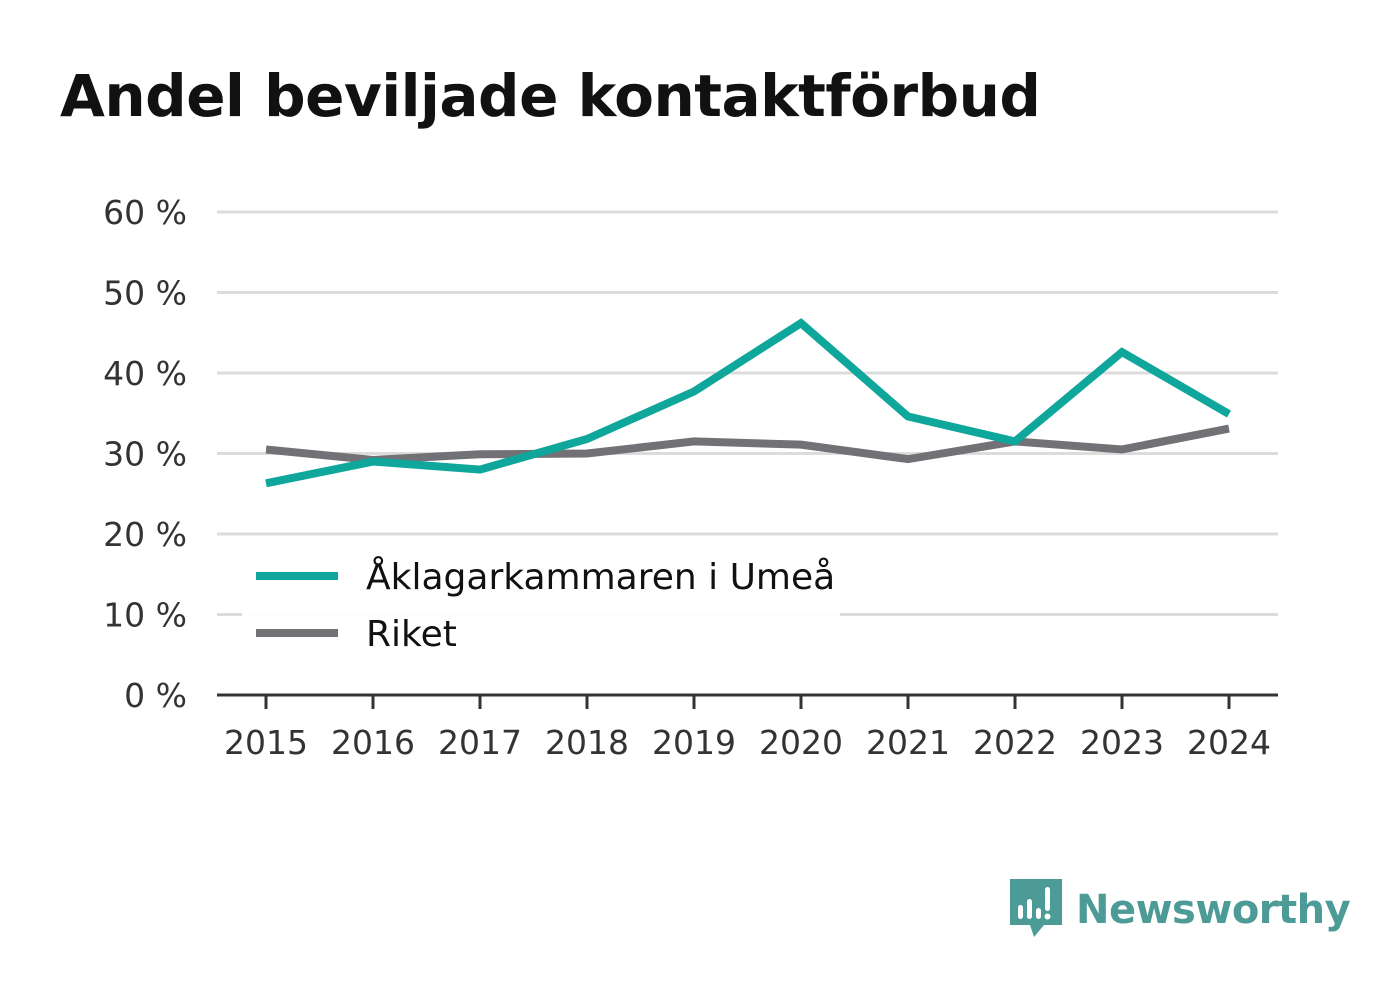 This screenshot has height=999, width=1382. I want to click on y-tick-label: 60 %, so click(145, 212).